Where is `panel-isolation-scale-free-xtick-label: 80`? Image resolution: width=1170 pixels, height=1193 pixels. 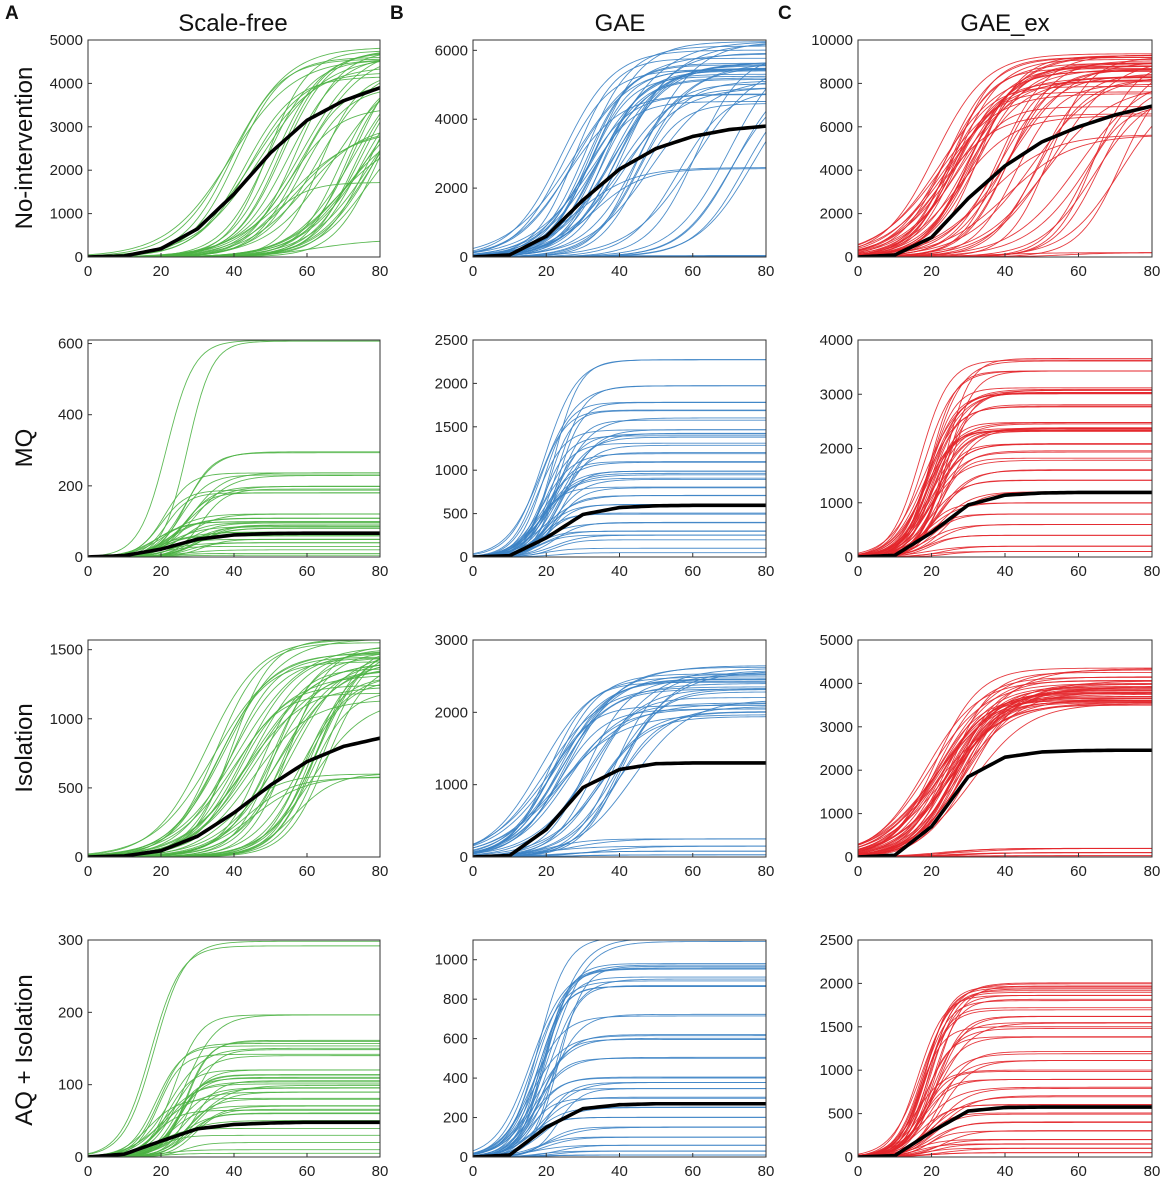
panel-isolation-scale-free-xtick-label: 80 is located at coordinates (380, 871).